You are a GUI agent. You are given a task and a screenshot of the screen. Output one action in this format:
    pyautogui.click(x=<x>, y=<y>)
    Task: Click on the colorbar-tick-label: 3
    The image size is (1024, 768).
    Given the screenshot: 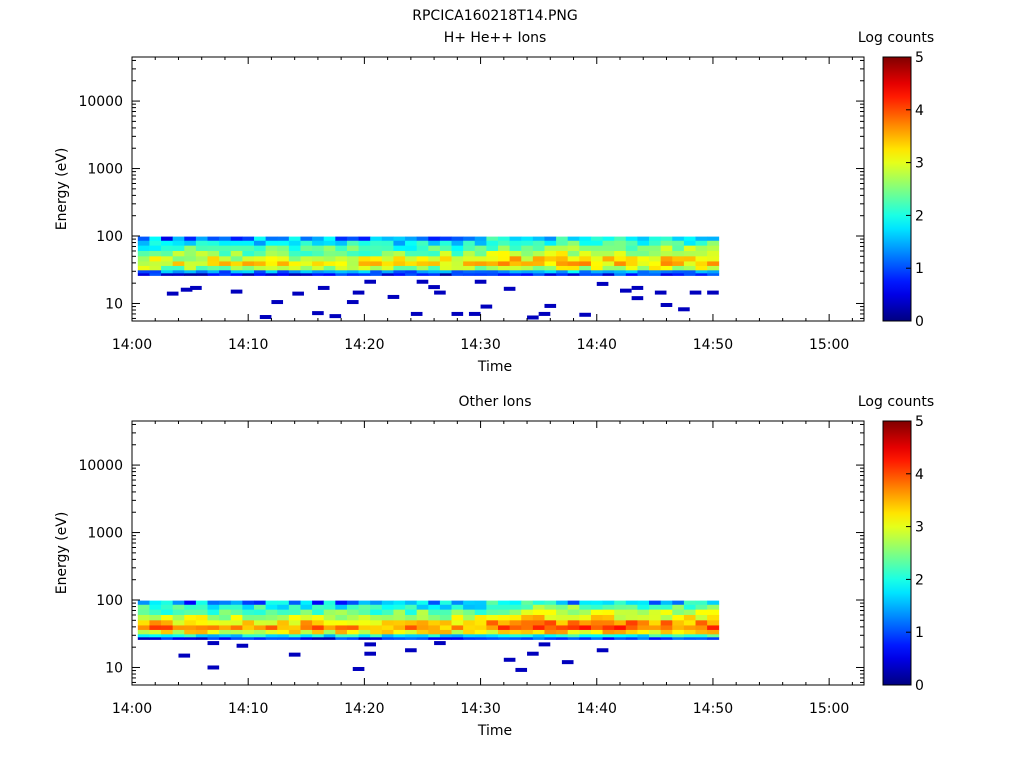 What is the action you would take?
    pyautogui.click(x=919, y=528)
    